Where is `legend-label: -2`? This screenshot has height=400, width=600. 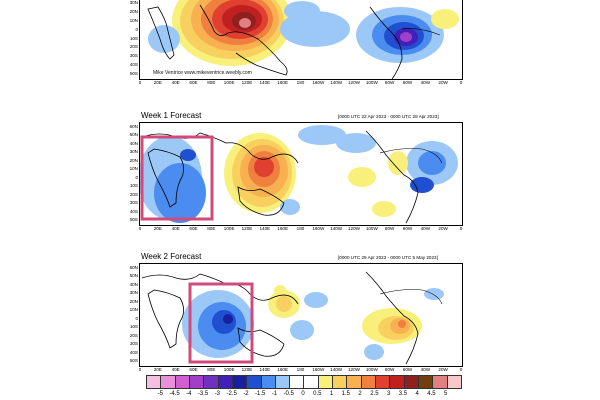
legend-label: -2 is located at coordinates (246, 394).